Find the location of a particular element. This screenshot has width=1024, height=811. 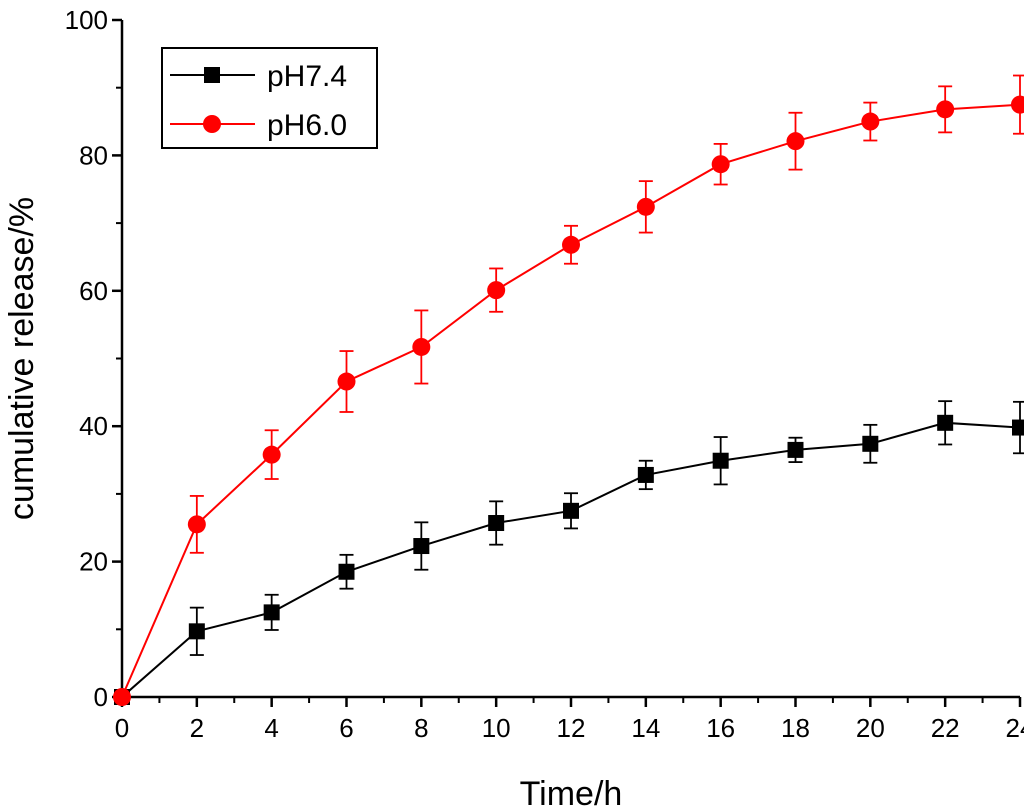

x-tick-label: 18 is located at coordinates (795, 728).